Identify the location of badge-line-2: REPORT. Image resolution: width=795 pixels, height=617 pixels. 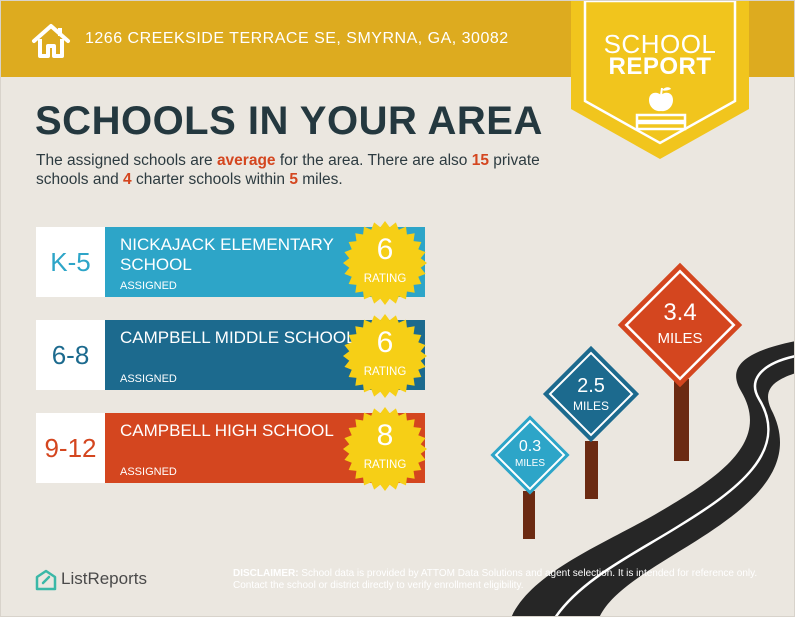
(660, 66).